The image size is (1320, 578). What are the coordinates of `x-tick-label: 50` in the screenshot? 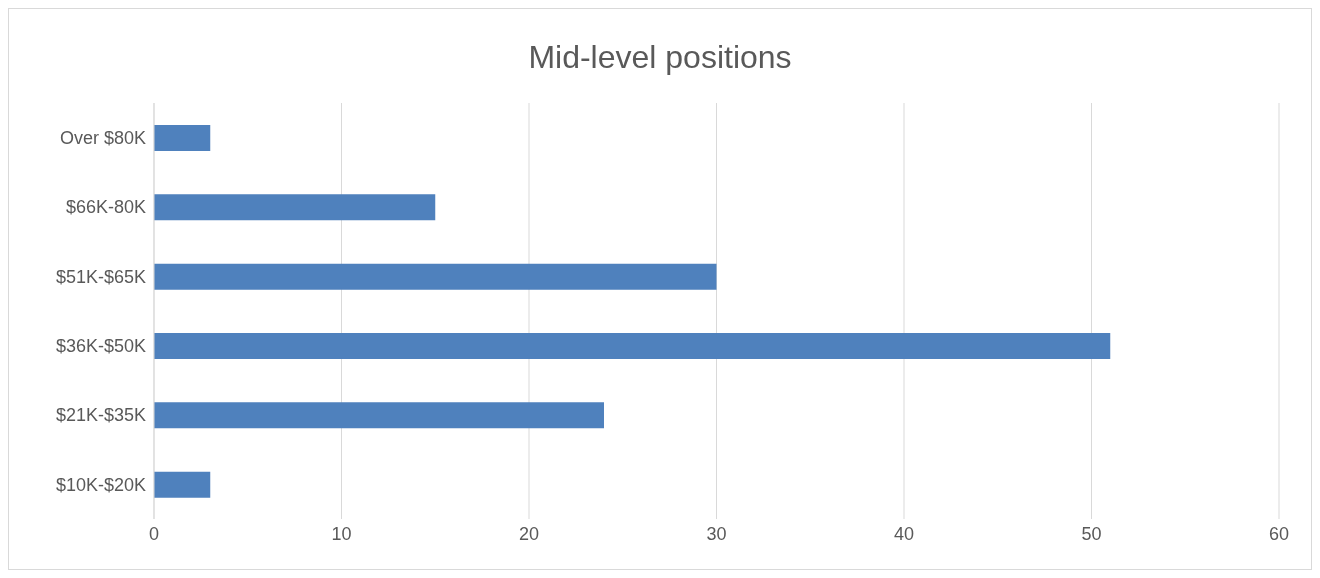 It's located at (1091, 533).